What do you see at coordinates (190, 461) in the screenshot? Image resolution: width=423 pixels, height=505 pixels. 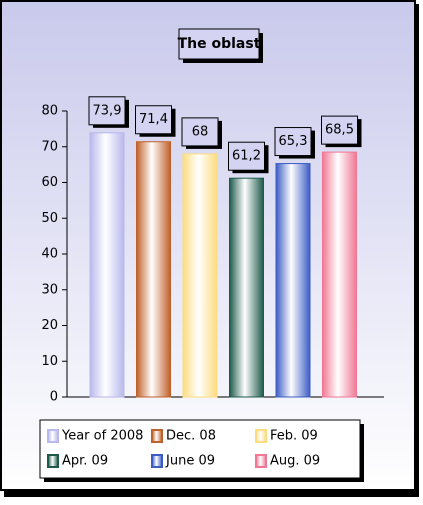 I see `legend-label: June 09` at bounding box center [190, 461].